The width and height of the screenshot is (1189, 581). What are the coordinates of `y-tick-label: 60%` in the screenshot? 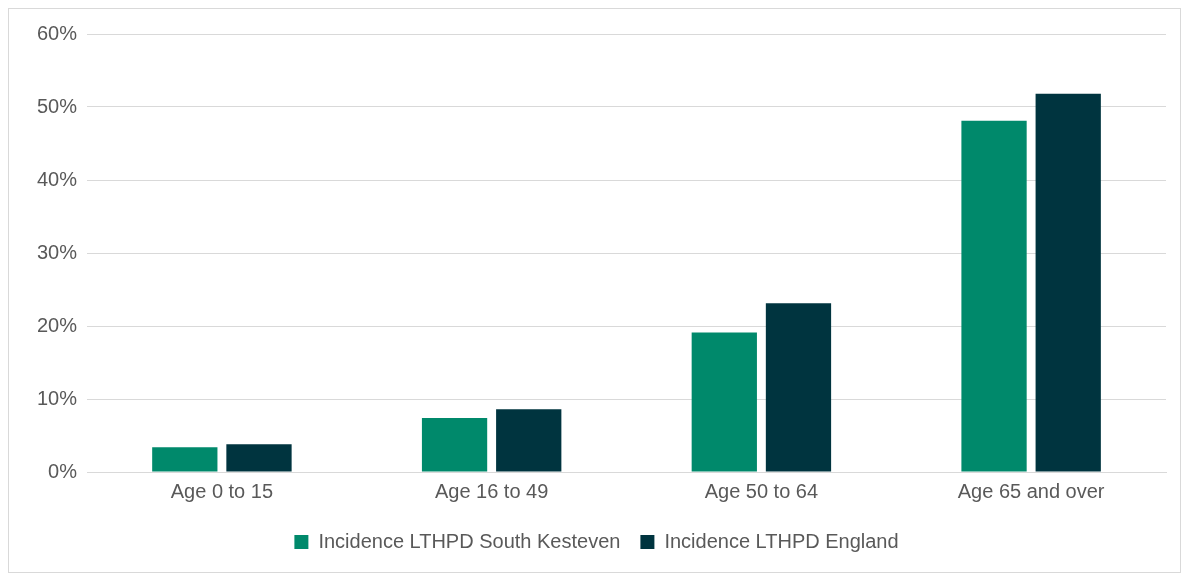 It's located at (57, 32).